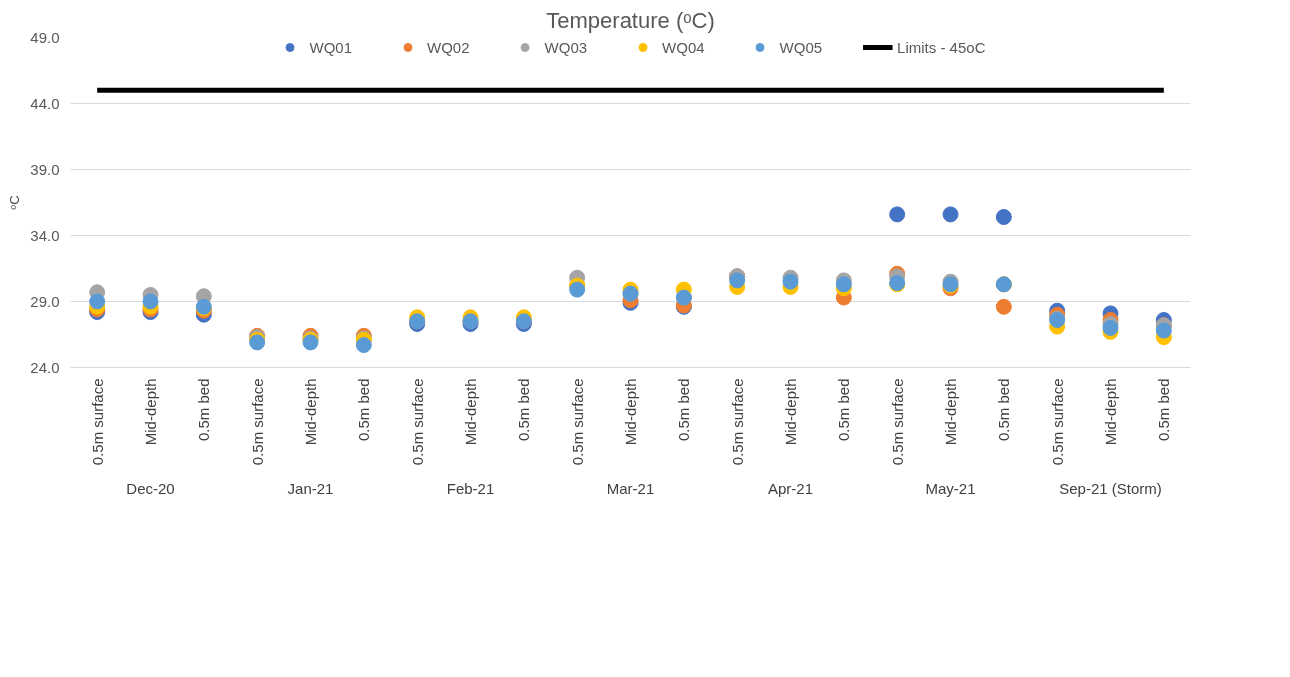 The width and height of the screenshot is (1290, 677). Describe the element at coordinates (801, 47) in the screenshot. I see `legend-label: WQ05` at that location.